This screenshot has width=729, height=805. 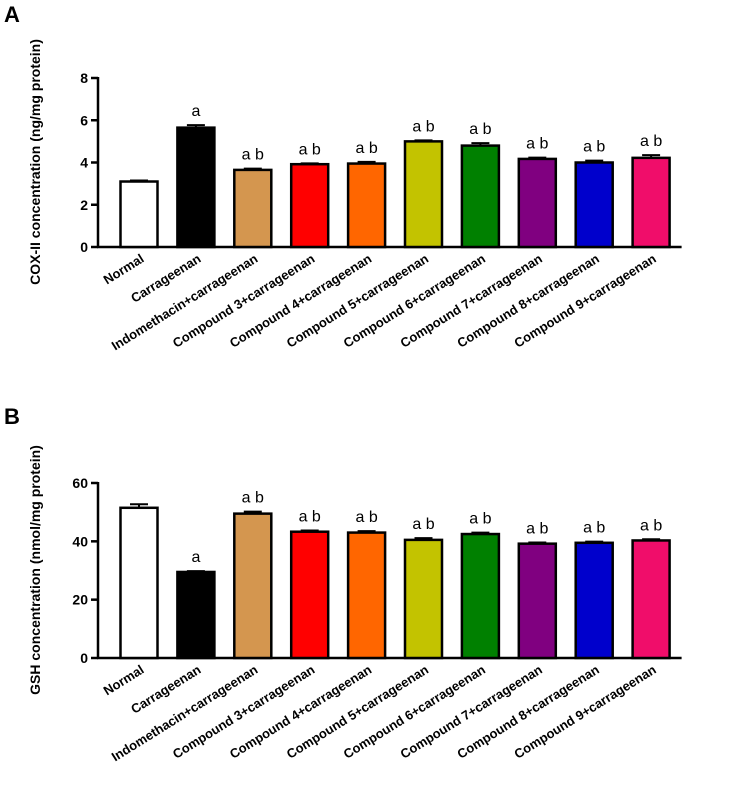 I want to click on panel-label: B, so click(x=12, y=416).